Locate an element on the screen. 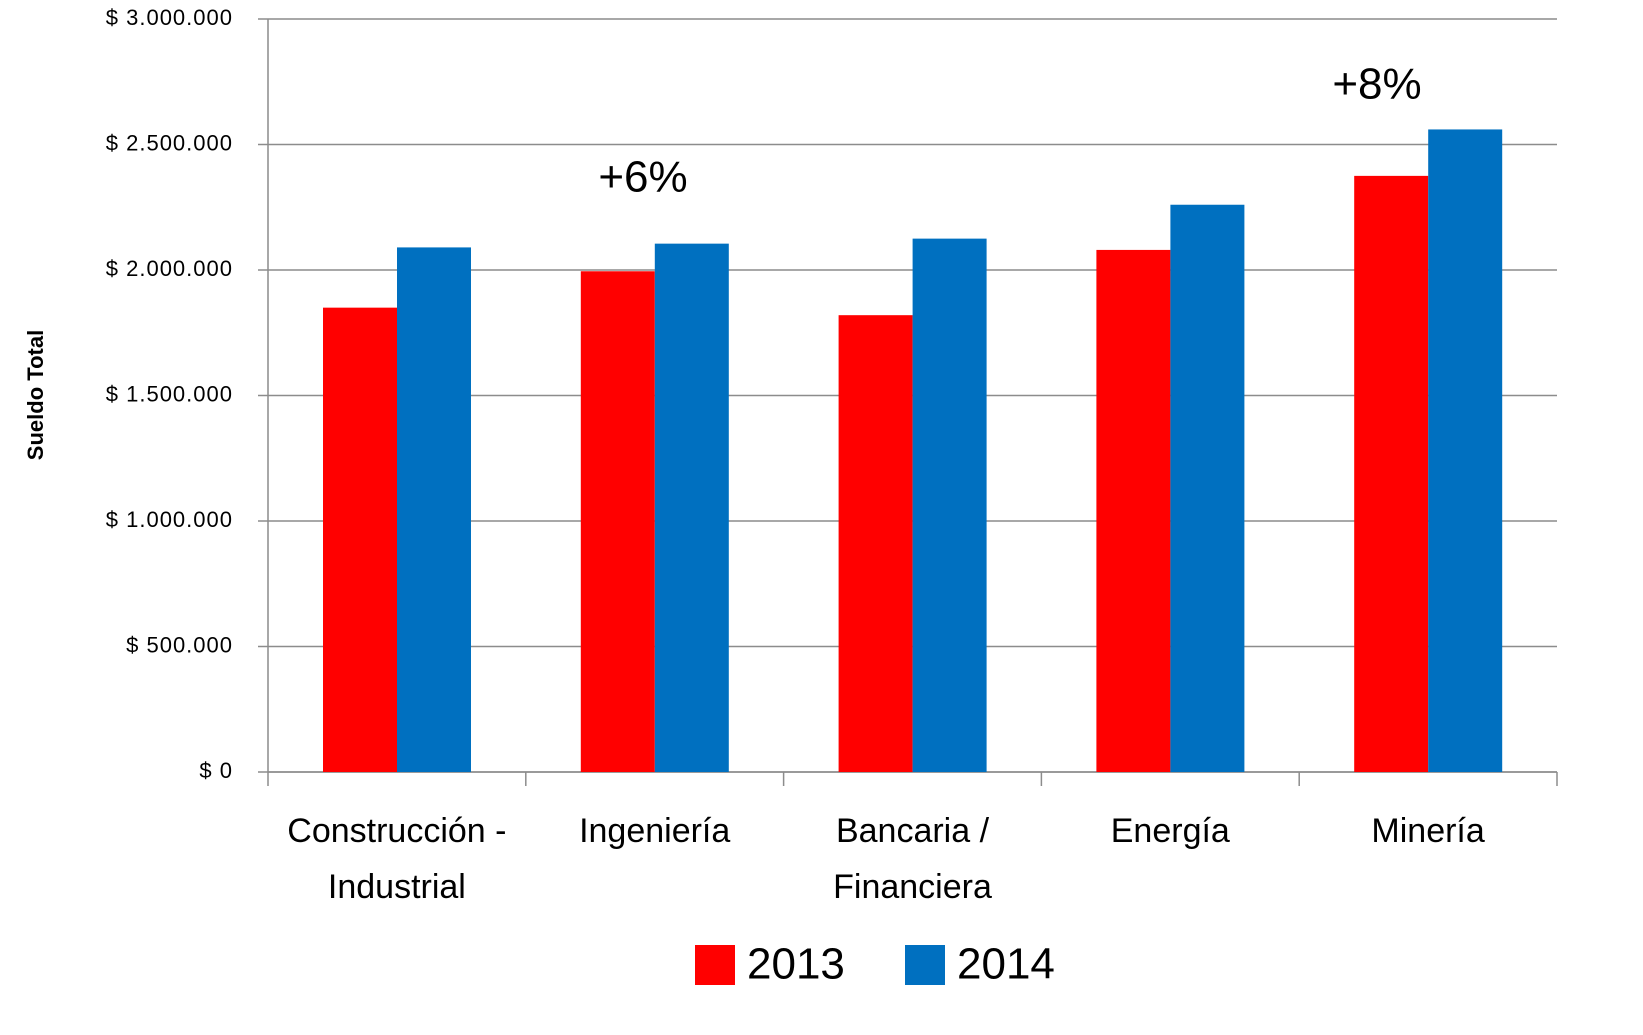 The image size is (1643, 1035). y-tick-label: $ 500.000 is located at coordinates (179, 644).